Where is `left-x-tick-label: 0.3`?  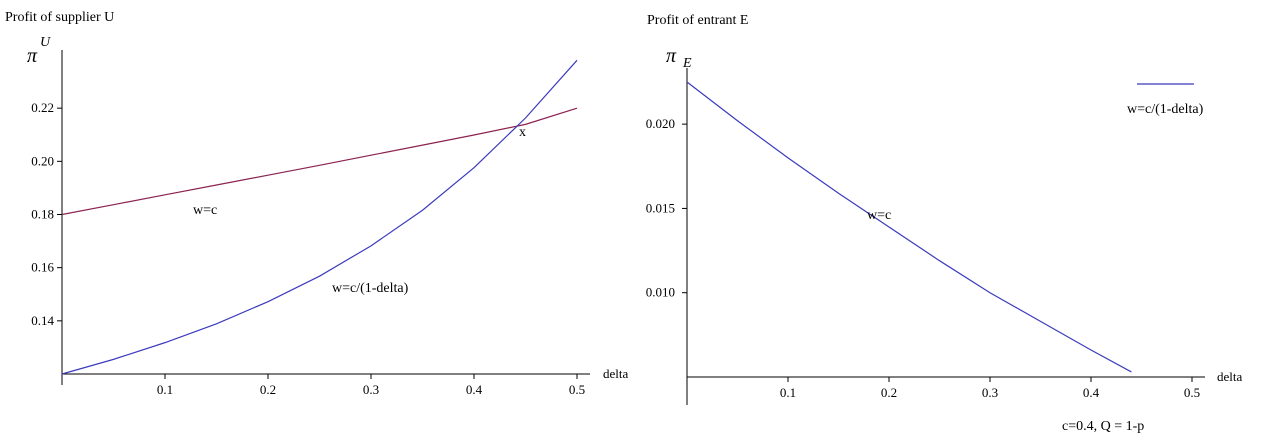
left-x-tick-label: 0.3 is located at coordinates (371, 389).